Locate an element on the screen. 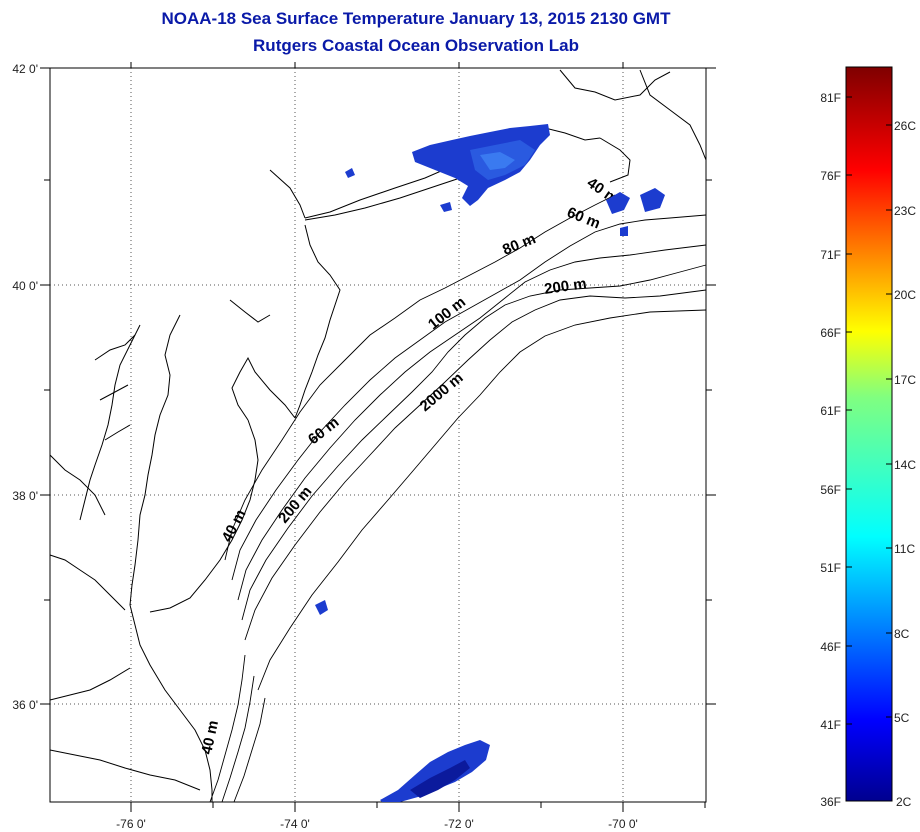  map-subtitle: Rutgers Coastal Ocean Observation Lab is located at coordinates (416, 45).